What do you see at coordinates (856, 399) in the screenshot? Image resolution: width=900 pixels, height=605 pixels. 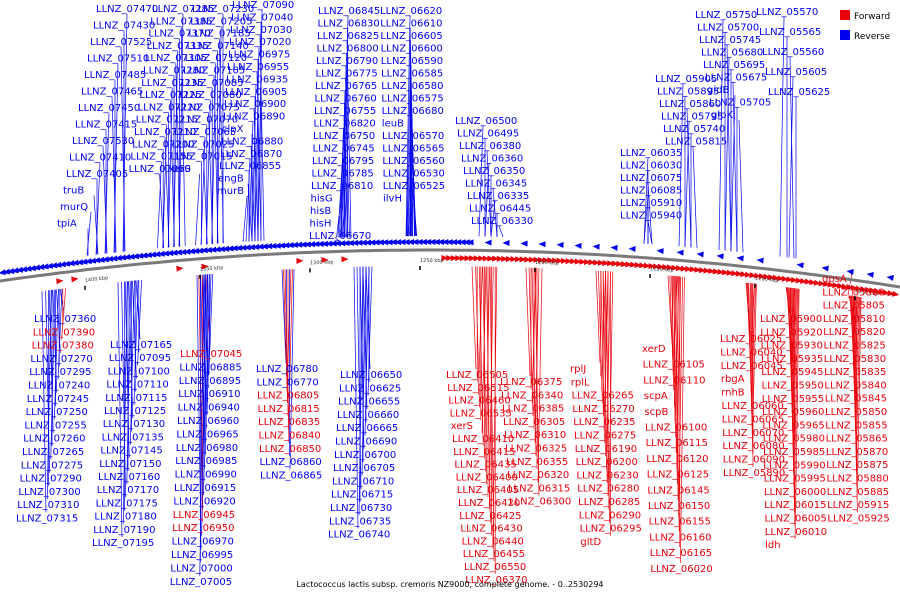 I see `gene-label: LLNZ_05845` at bounding box center [856, 399].